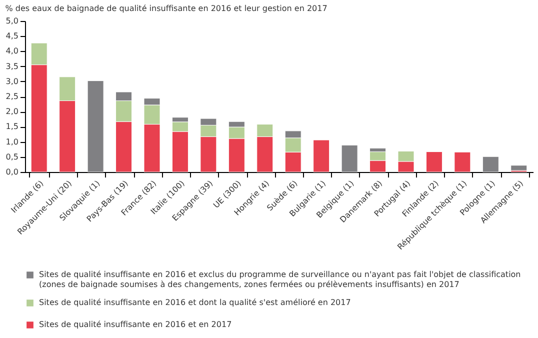 This screenshot has width=538, height=338. I want to click on y-tick-label: 1,5, so click(12, 127).